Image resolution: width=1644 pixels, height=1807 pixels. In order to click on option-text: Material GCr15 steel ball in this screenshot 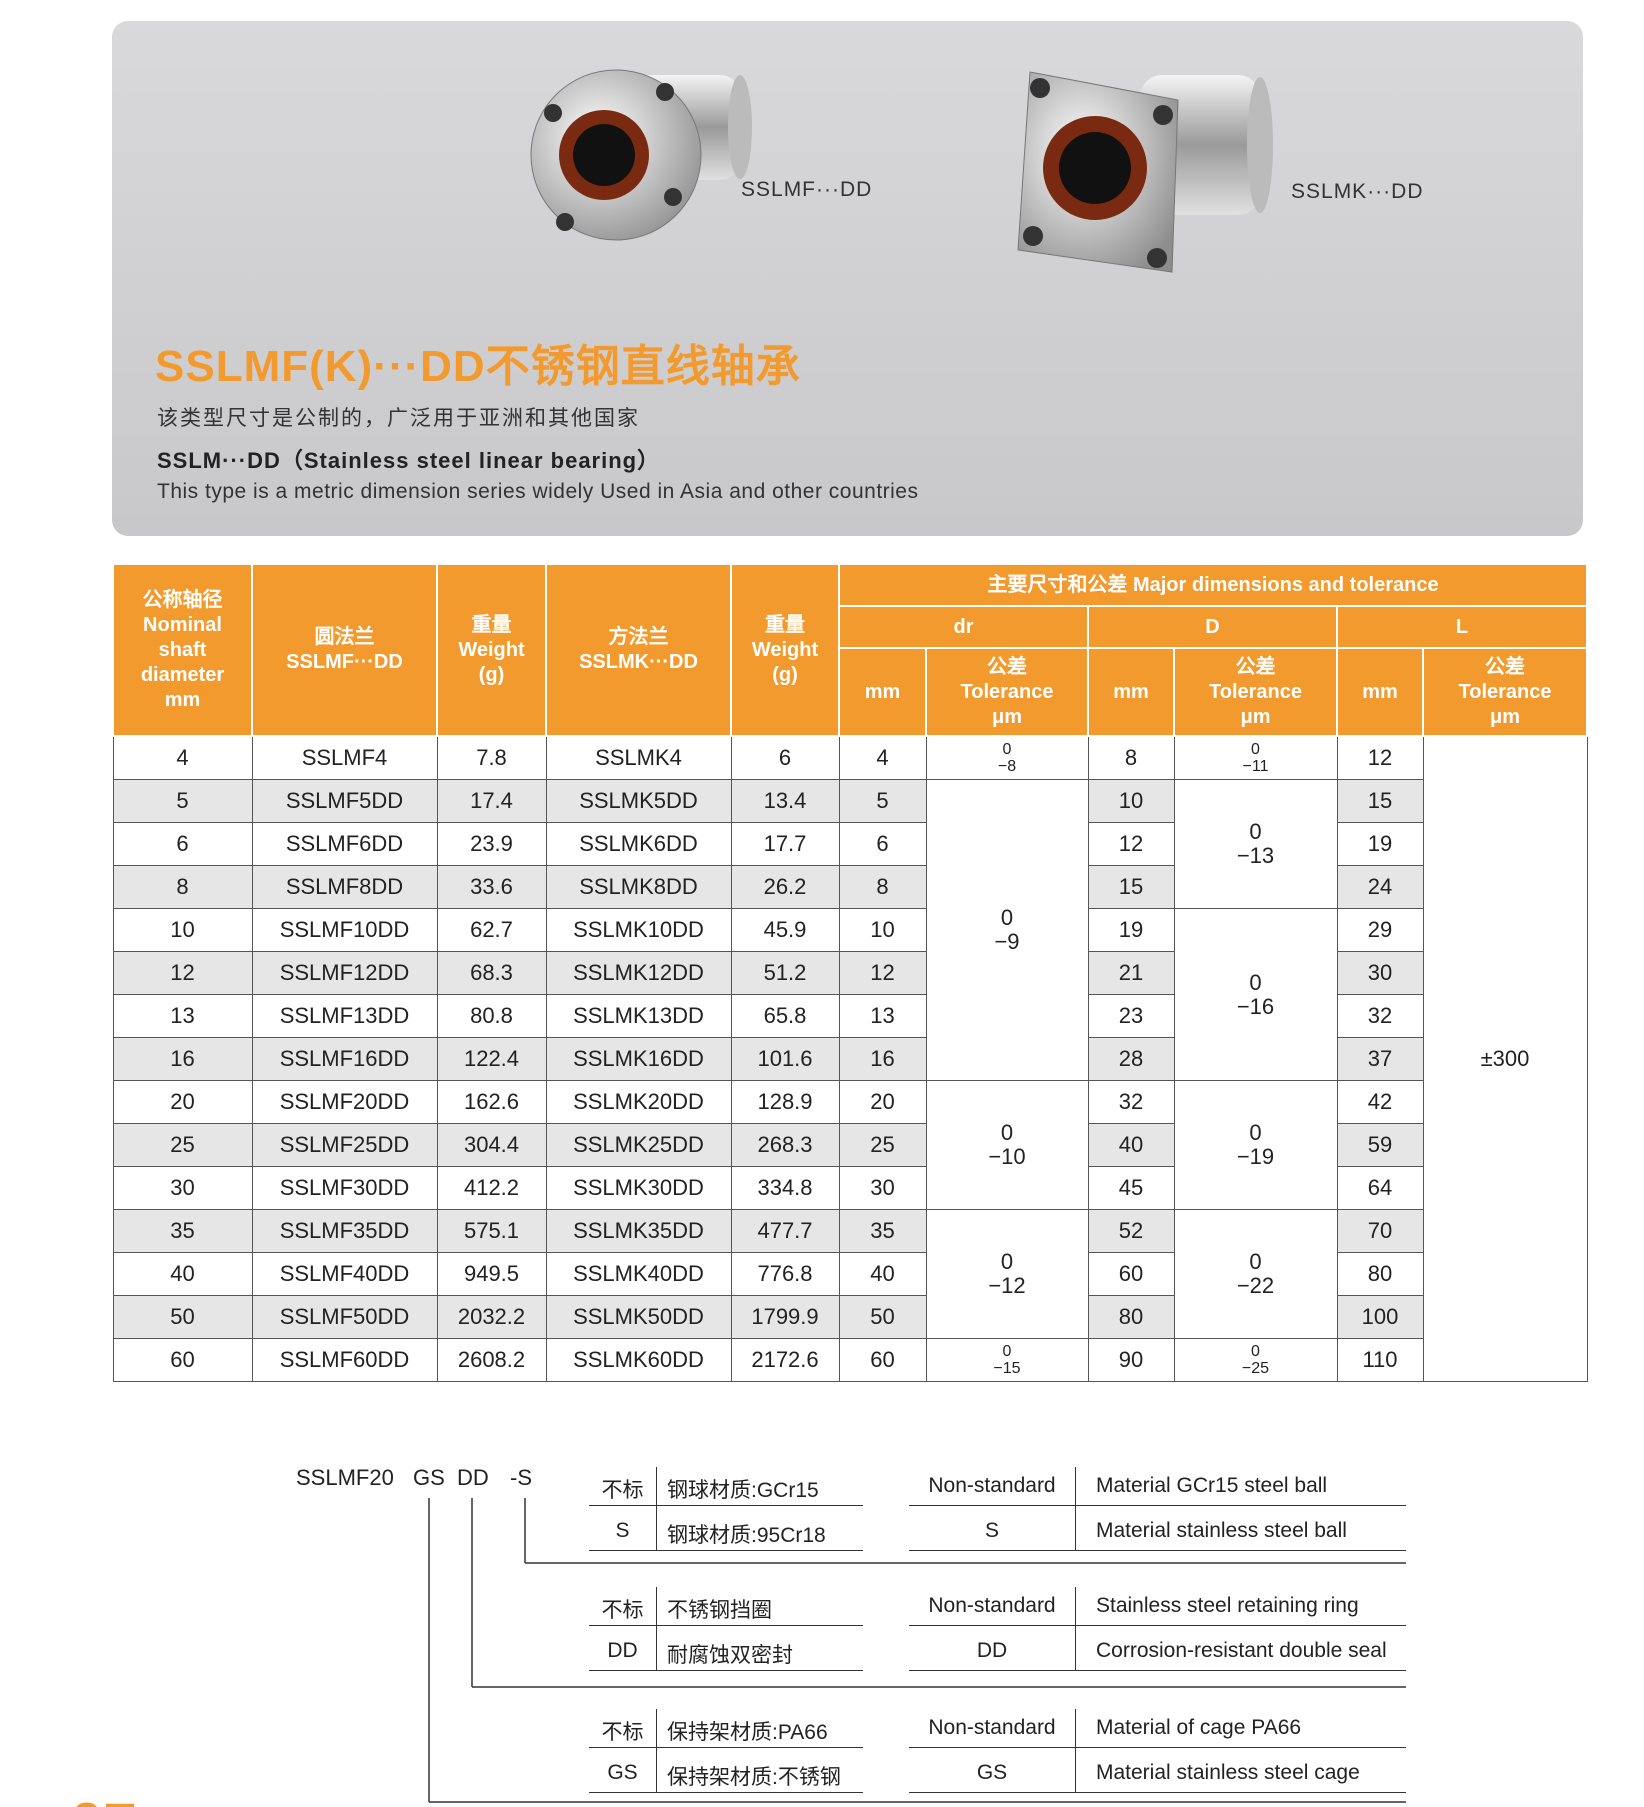, I will do `click(1212, 1485)`.